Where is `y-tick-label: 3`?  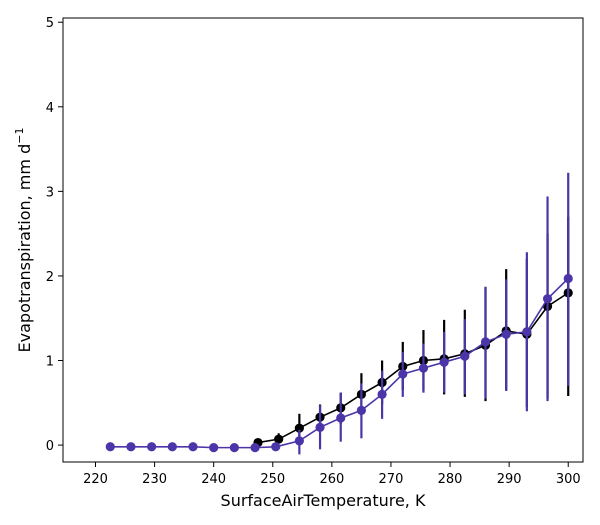
y-tick-label: 3 is located at coordinates (50, 192).